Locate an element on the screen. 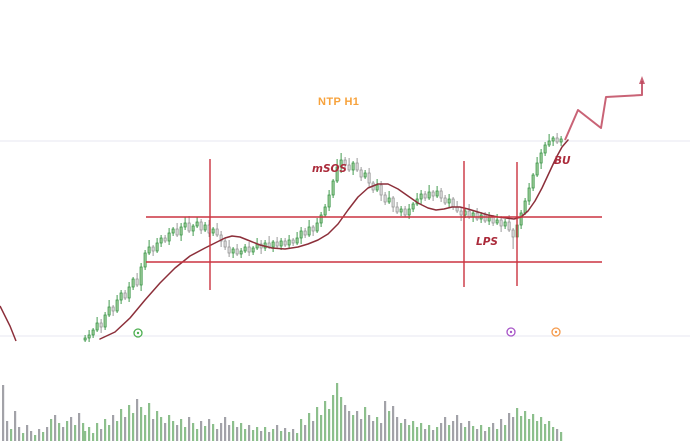 The height and width of the screenshot is (441, 690). ma-line-left-tail is located at coordinates (8, 323).